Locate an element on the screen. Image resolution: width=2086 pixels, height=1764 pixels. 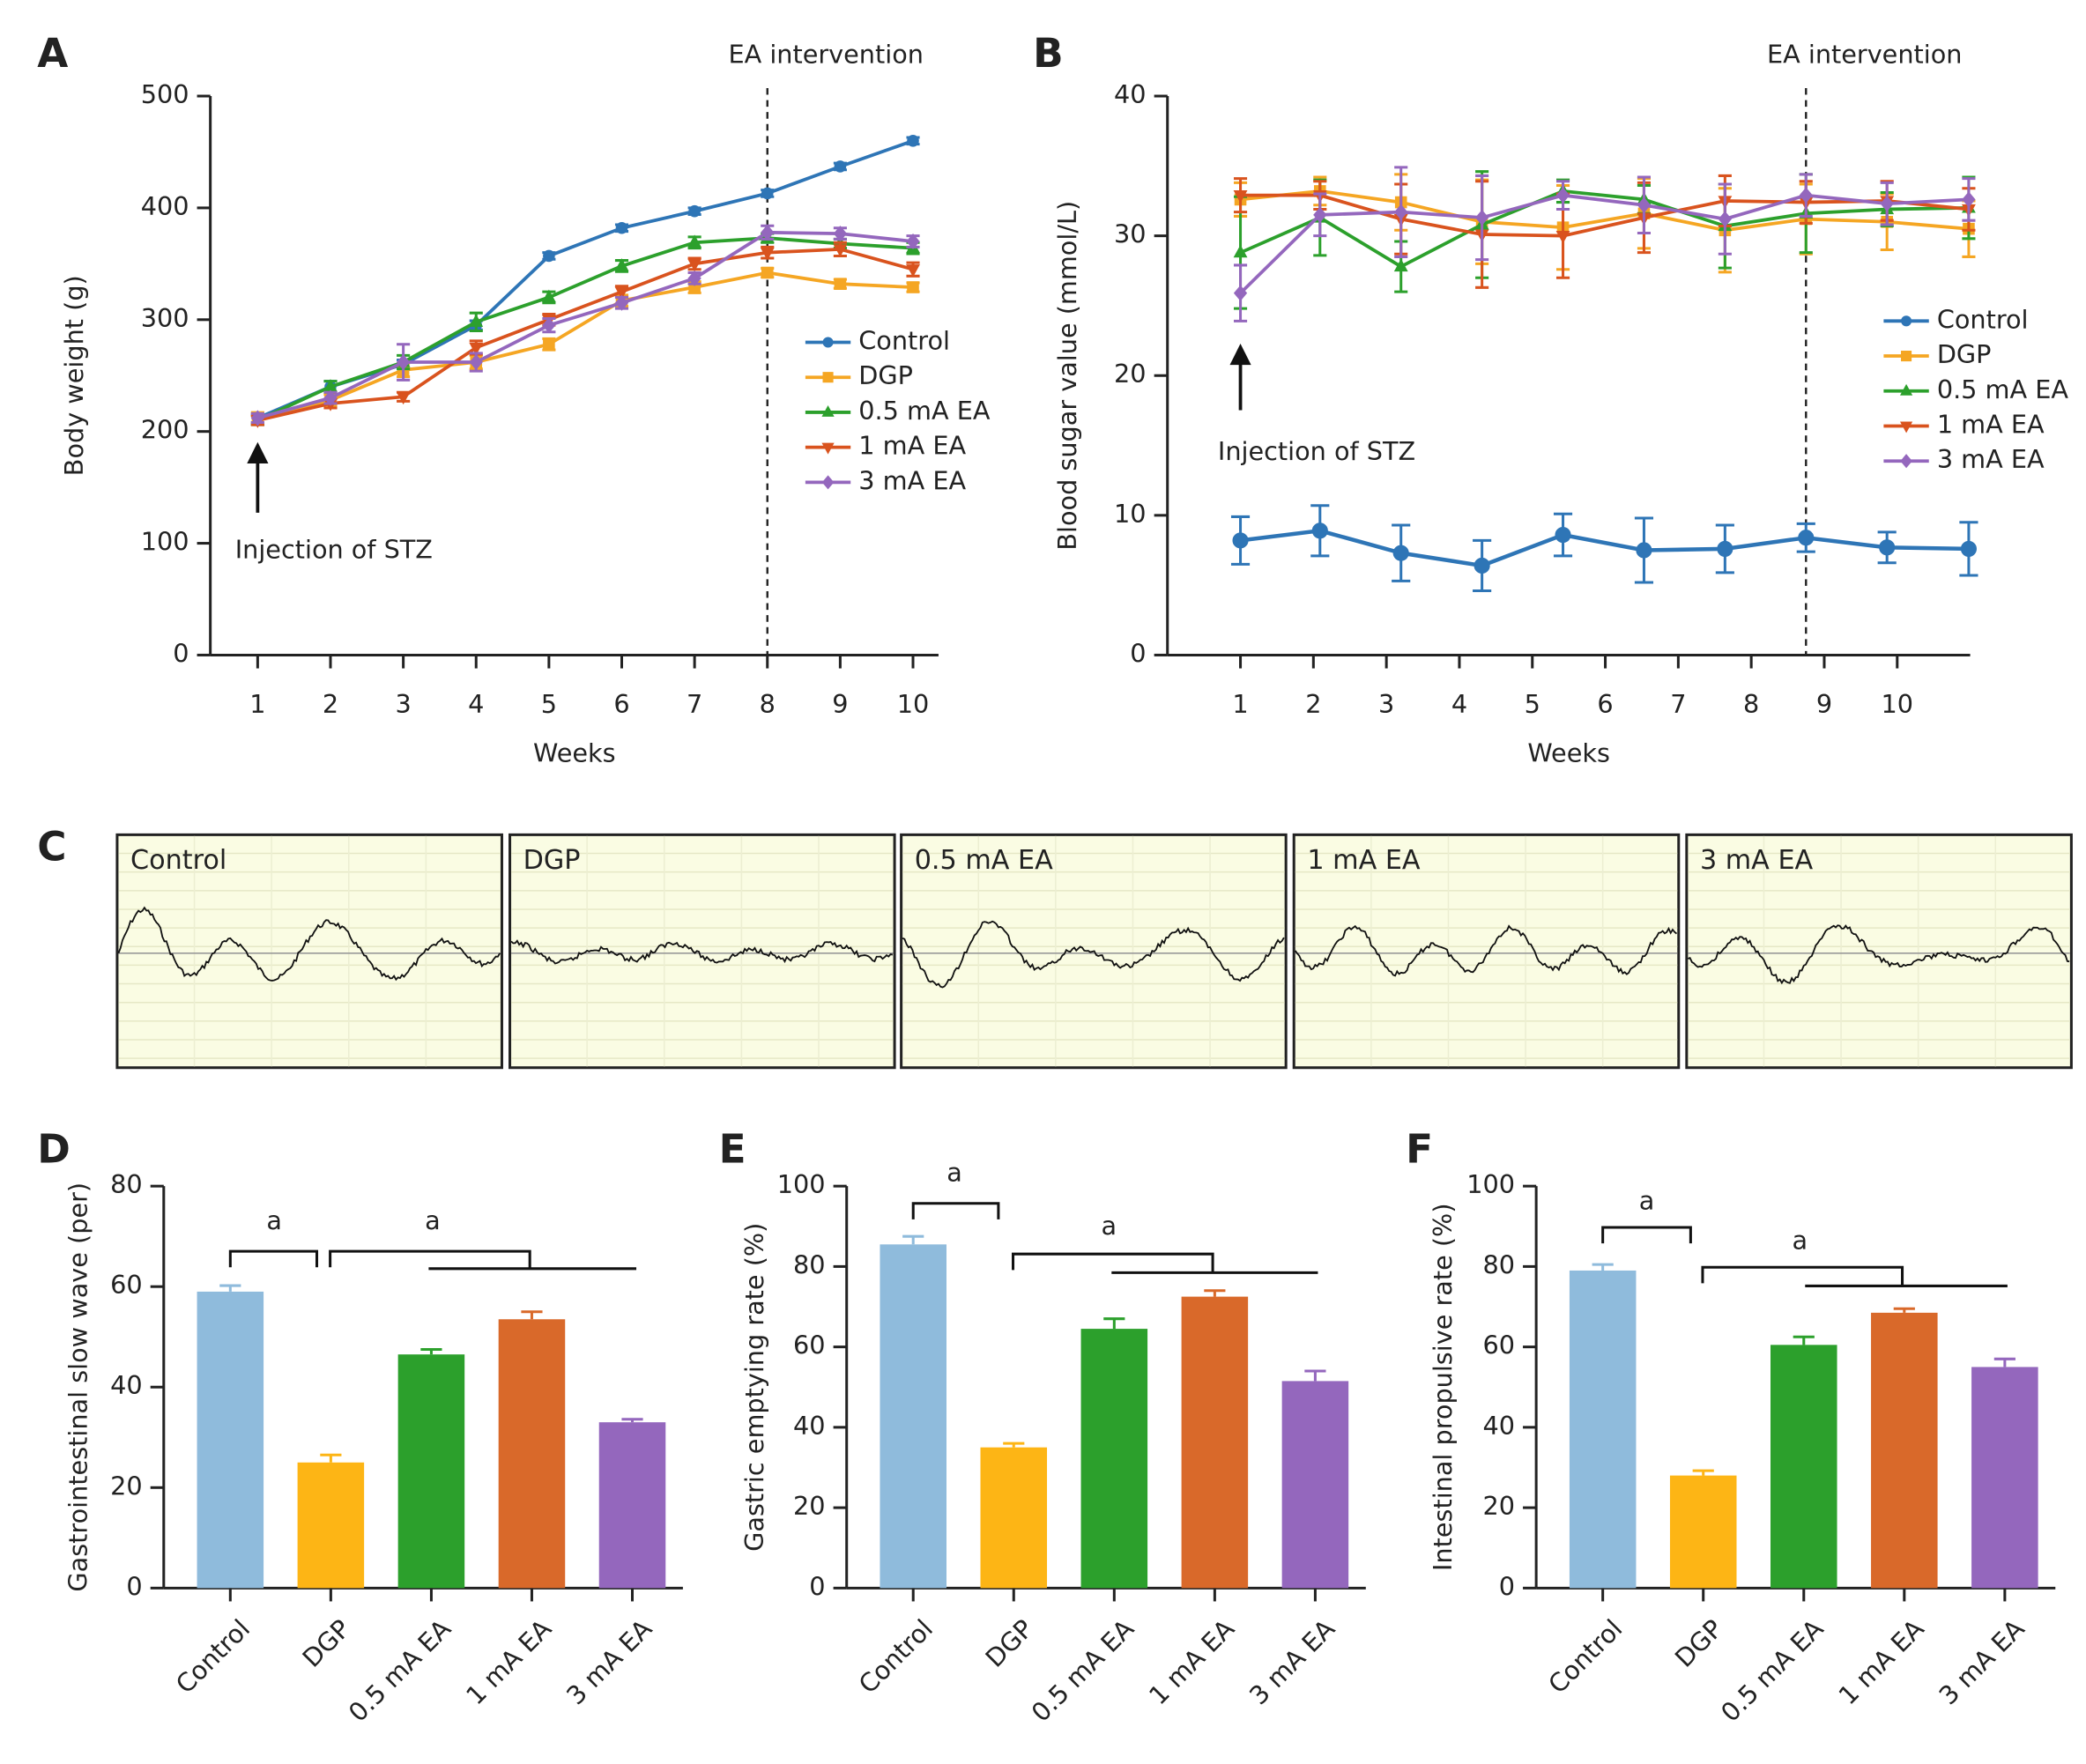
x-tick-label: 5 is located at coordinates (549, 704).